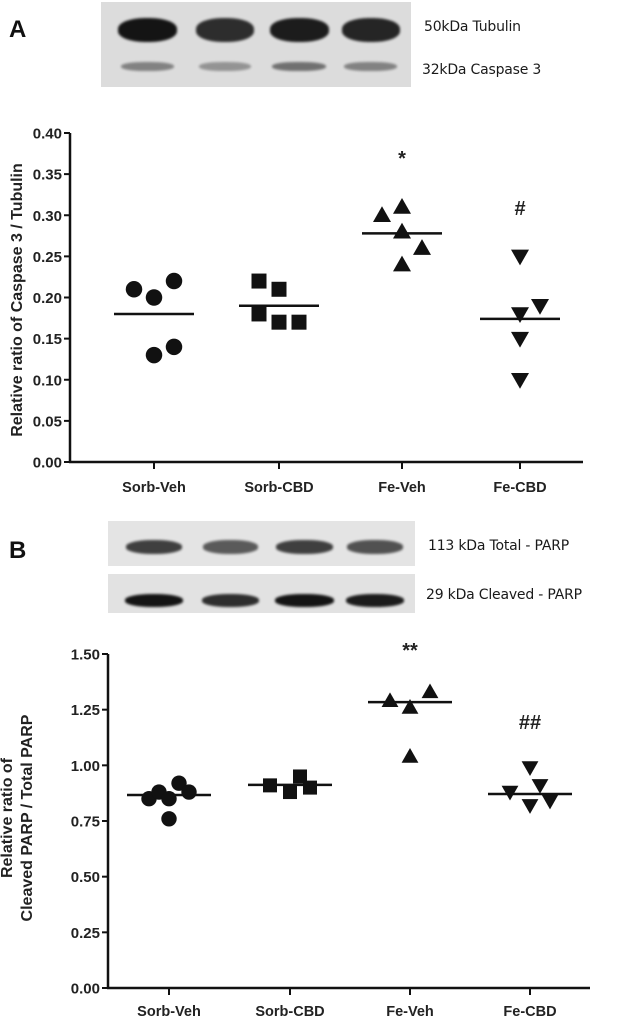 This screenshot has width=633, height=1018. What do you see at coordinates (402, 159) in the screenshot?
I see `significance-annotation: *` at bounding box center [402, 159].